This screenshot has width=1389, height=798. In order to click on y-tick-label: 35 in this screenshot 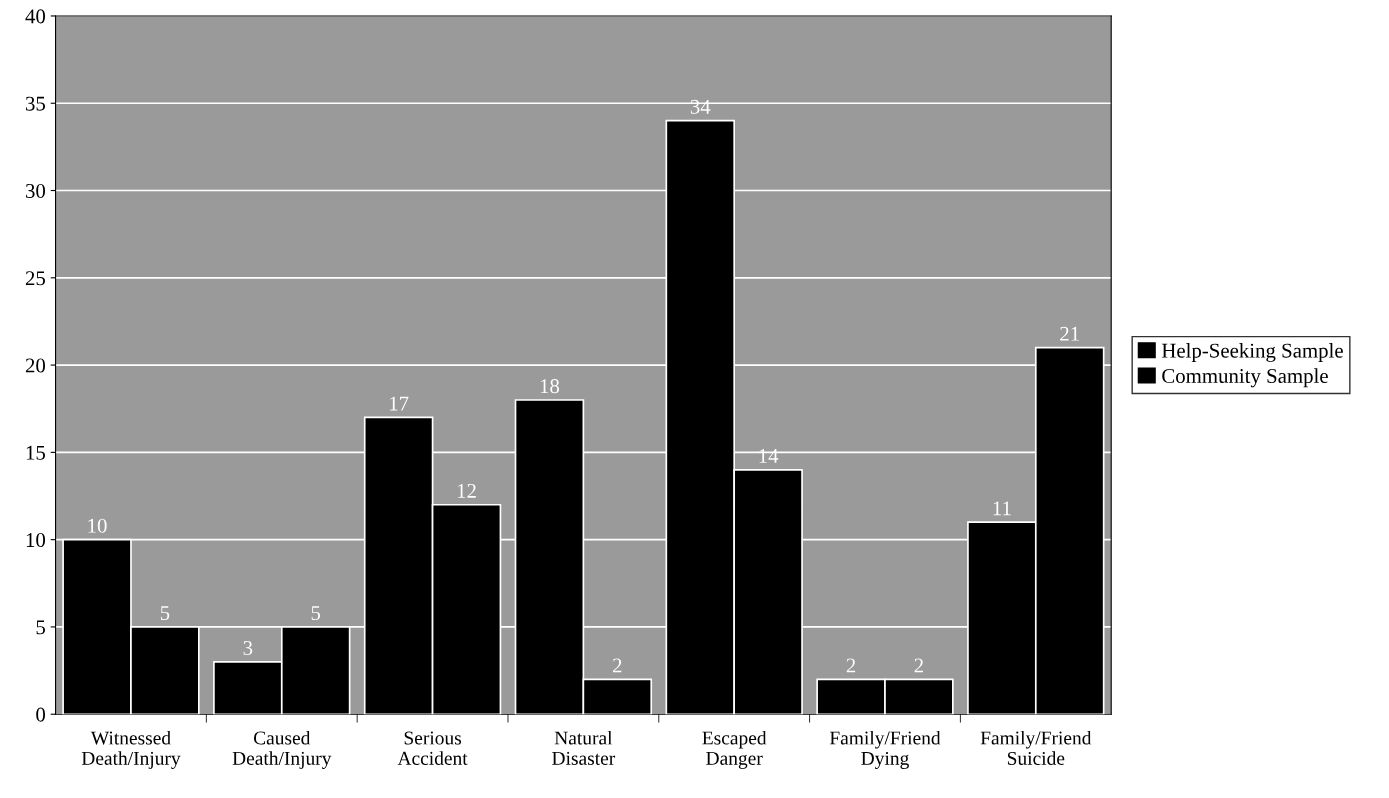, I will do `click(36, 103)`.